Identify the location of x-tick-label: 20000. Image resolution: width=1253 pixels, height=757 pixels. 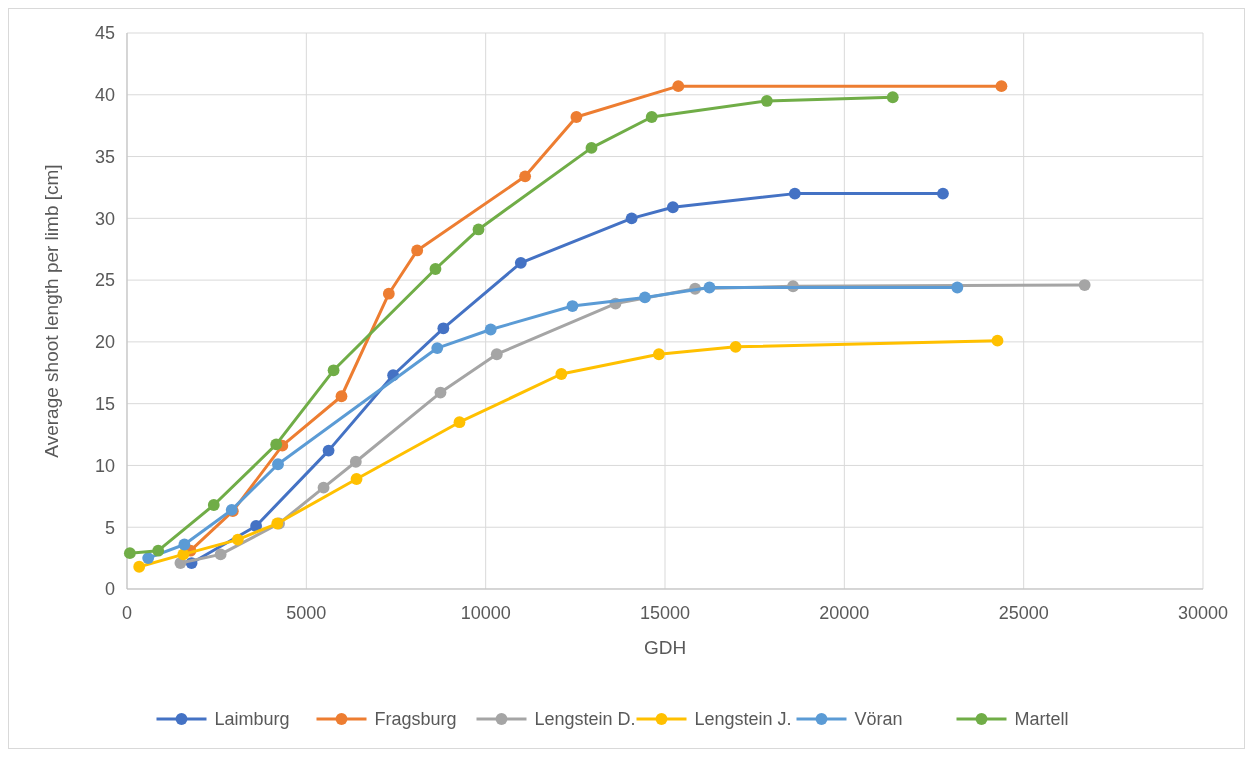
(844, 613).